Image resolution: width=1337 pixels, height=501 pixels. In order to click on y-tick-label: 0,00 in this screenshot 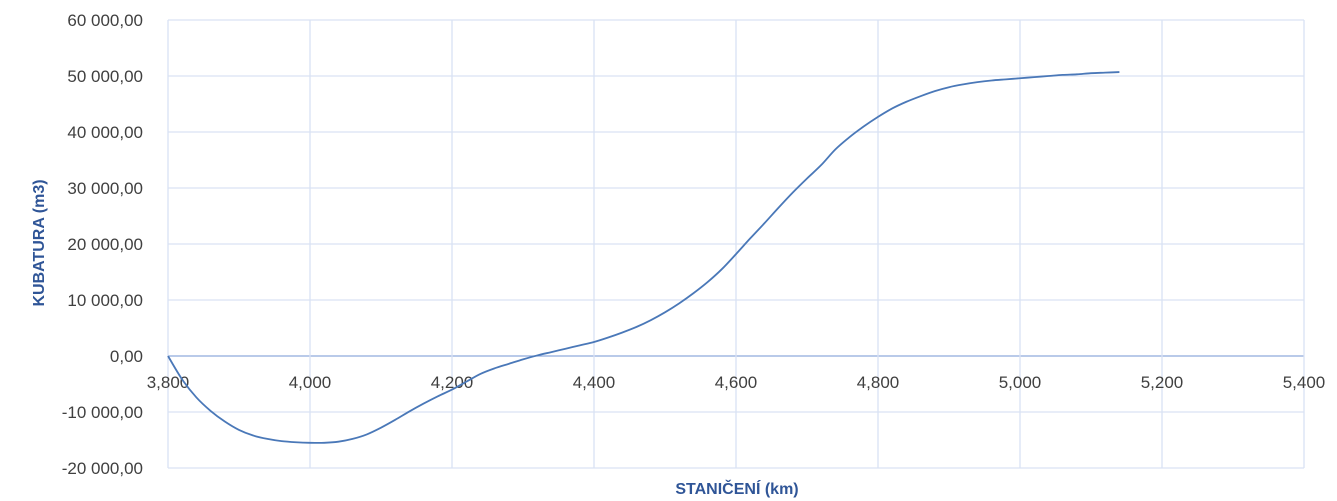, I will do `click(126, 356)`.